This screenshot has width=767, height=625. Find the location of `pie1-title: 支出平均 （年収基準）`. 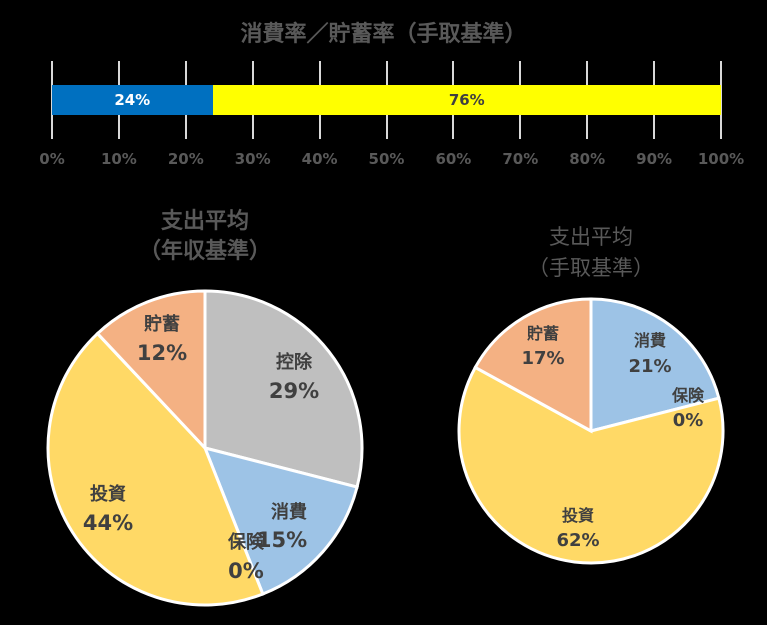

pie1-title: 支出平均 （年収基準） is located at coordinates (205, 237).